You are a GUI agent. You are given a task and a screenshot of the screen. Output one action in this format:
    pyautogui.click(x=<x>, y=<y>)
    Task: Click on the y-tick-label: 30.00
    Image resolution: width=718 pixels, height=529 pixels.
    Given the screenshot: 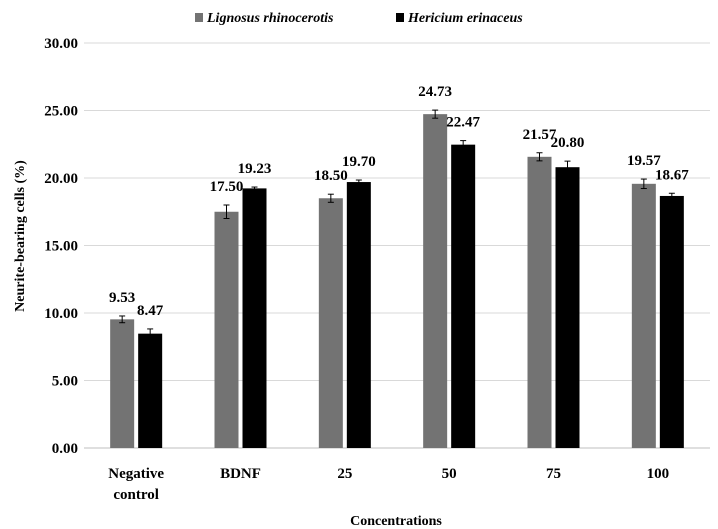 What is the action you would take?
    pyautogui.click(x=61, y=44)
    